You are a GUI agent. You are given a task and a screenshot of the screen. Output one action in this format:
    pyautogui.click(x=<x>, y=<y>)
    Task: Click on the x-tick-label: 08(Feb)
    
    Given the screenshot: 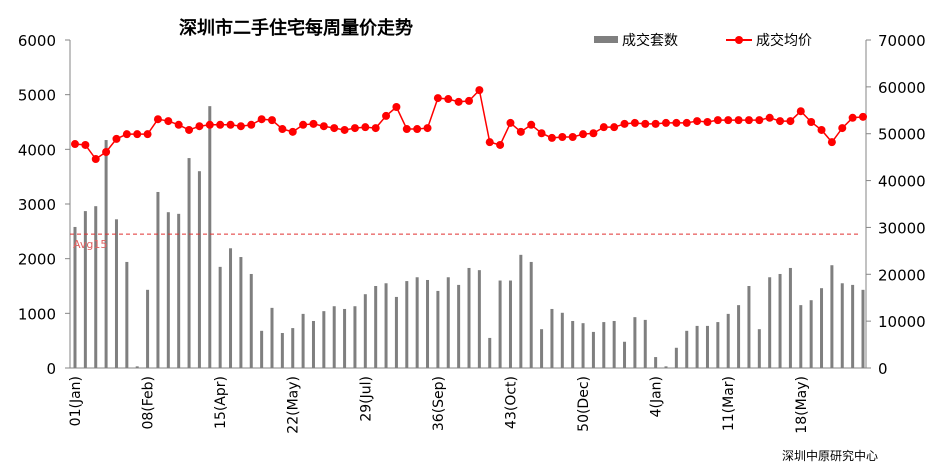 What is the action you would take?
    pyautogui.click(x=149, y=403)
    